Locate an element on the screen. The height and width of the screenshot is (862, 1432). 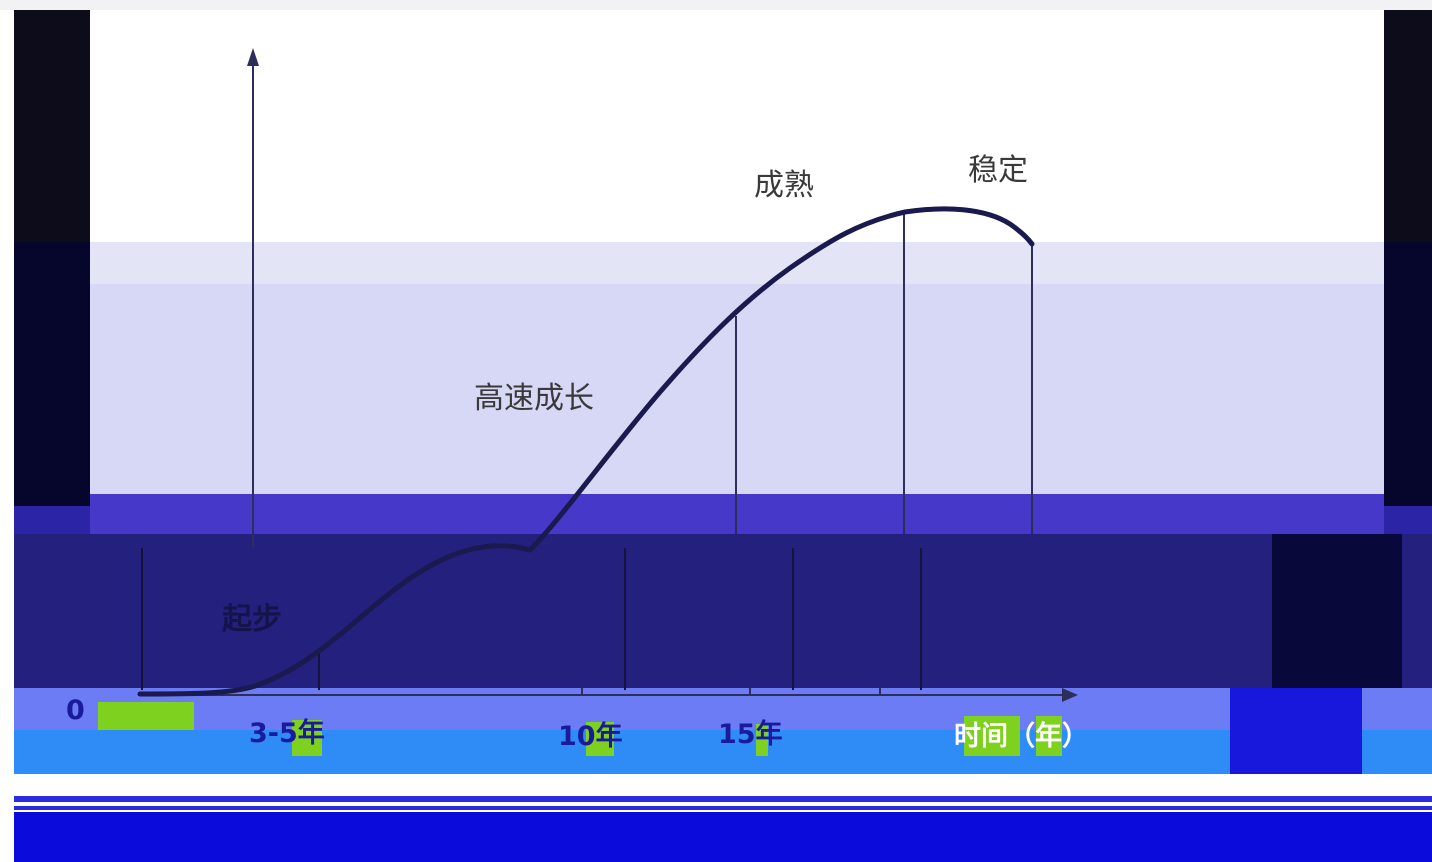
x-tick-label: 15年 is located at coordinates (750, 734).